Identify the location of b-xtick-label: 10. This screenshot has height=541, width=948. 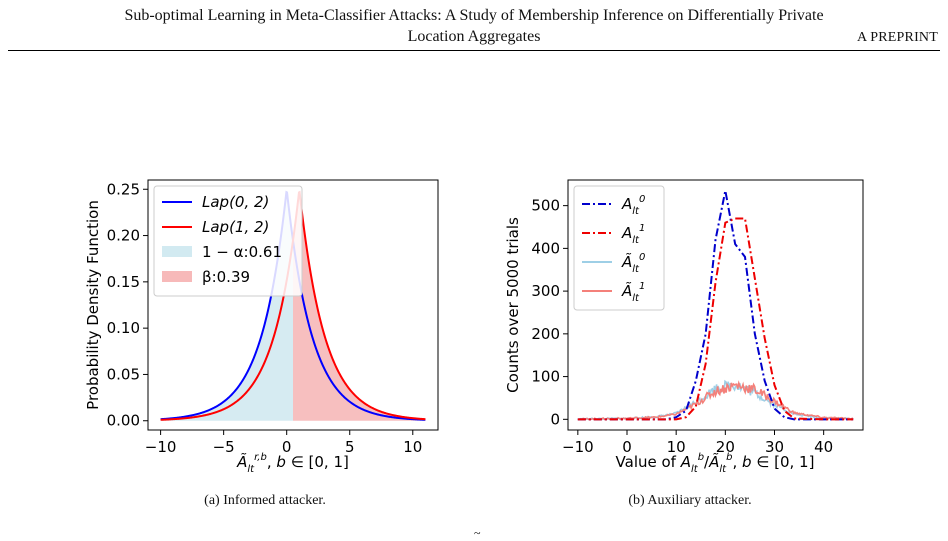
(676, 447).